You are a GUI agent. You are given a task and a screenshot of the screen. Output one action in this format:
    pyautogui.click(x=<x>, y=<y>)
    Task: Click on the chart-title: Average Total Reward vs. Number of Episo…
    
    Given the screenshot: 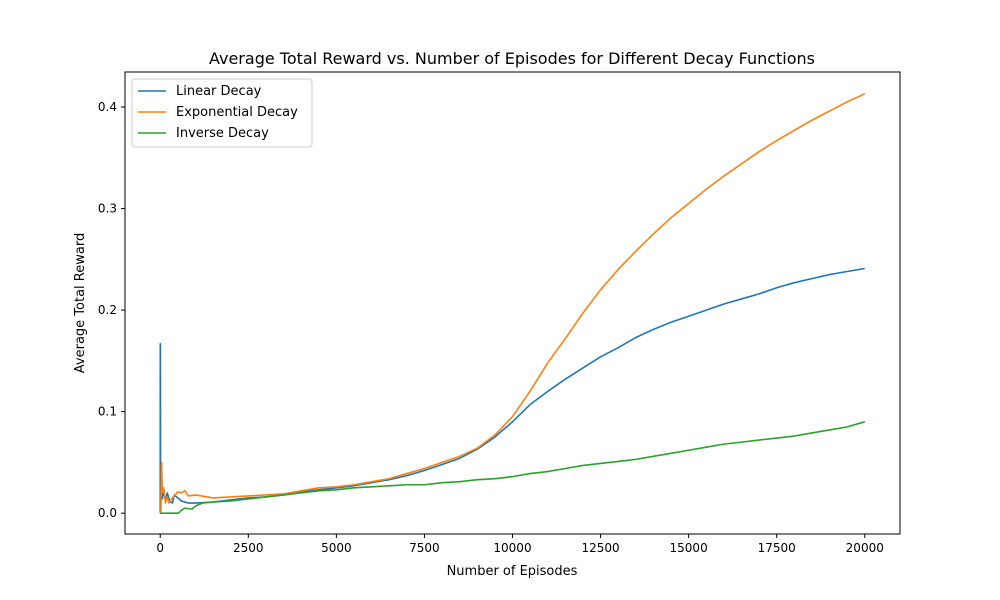 What is the action you would take?
    pyautogui.click(x=512, y=58)
    